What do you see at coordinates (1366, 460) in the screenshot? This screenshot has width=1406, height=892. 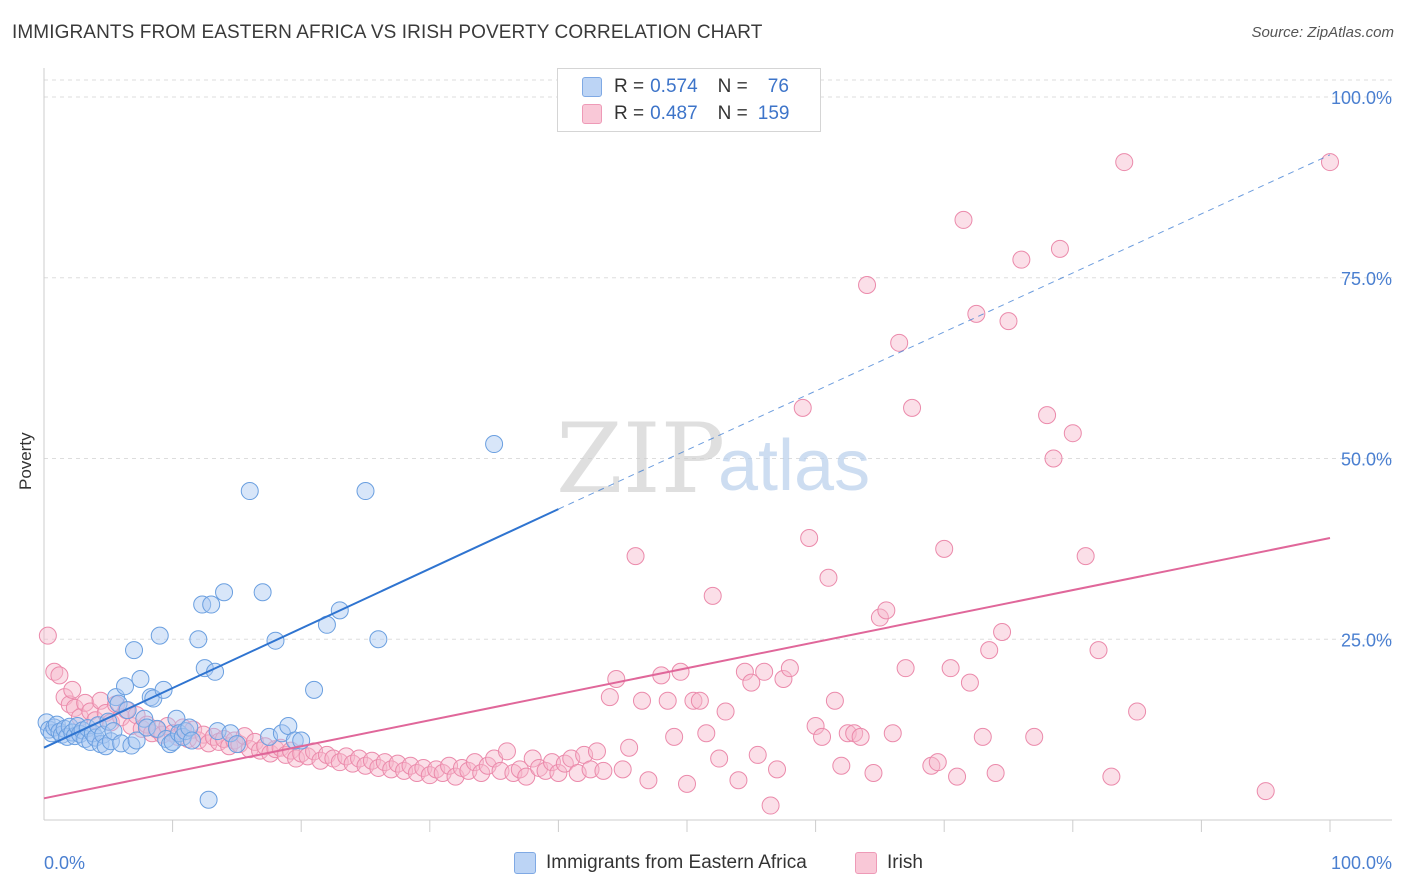 I see `y-tick-label: 50.0%` at bounding box center [1366, 460].